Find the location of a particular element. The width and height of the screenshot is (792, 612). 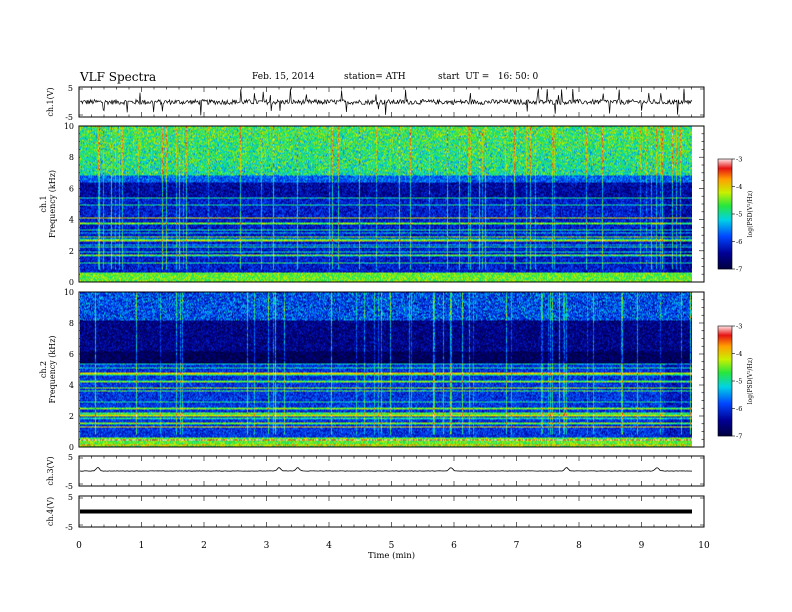

ch3-waveform-panel: 5 -5 ch.3(V) is located at coordinates (375, 472).